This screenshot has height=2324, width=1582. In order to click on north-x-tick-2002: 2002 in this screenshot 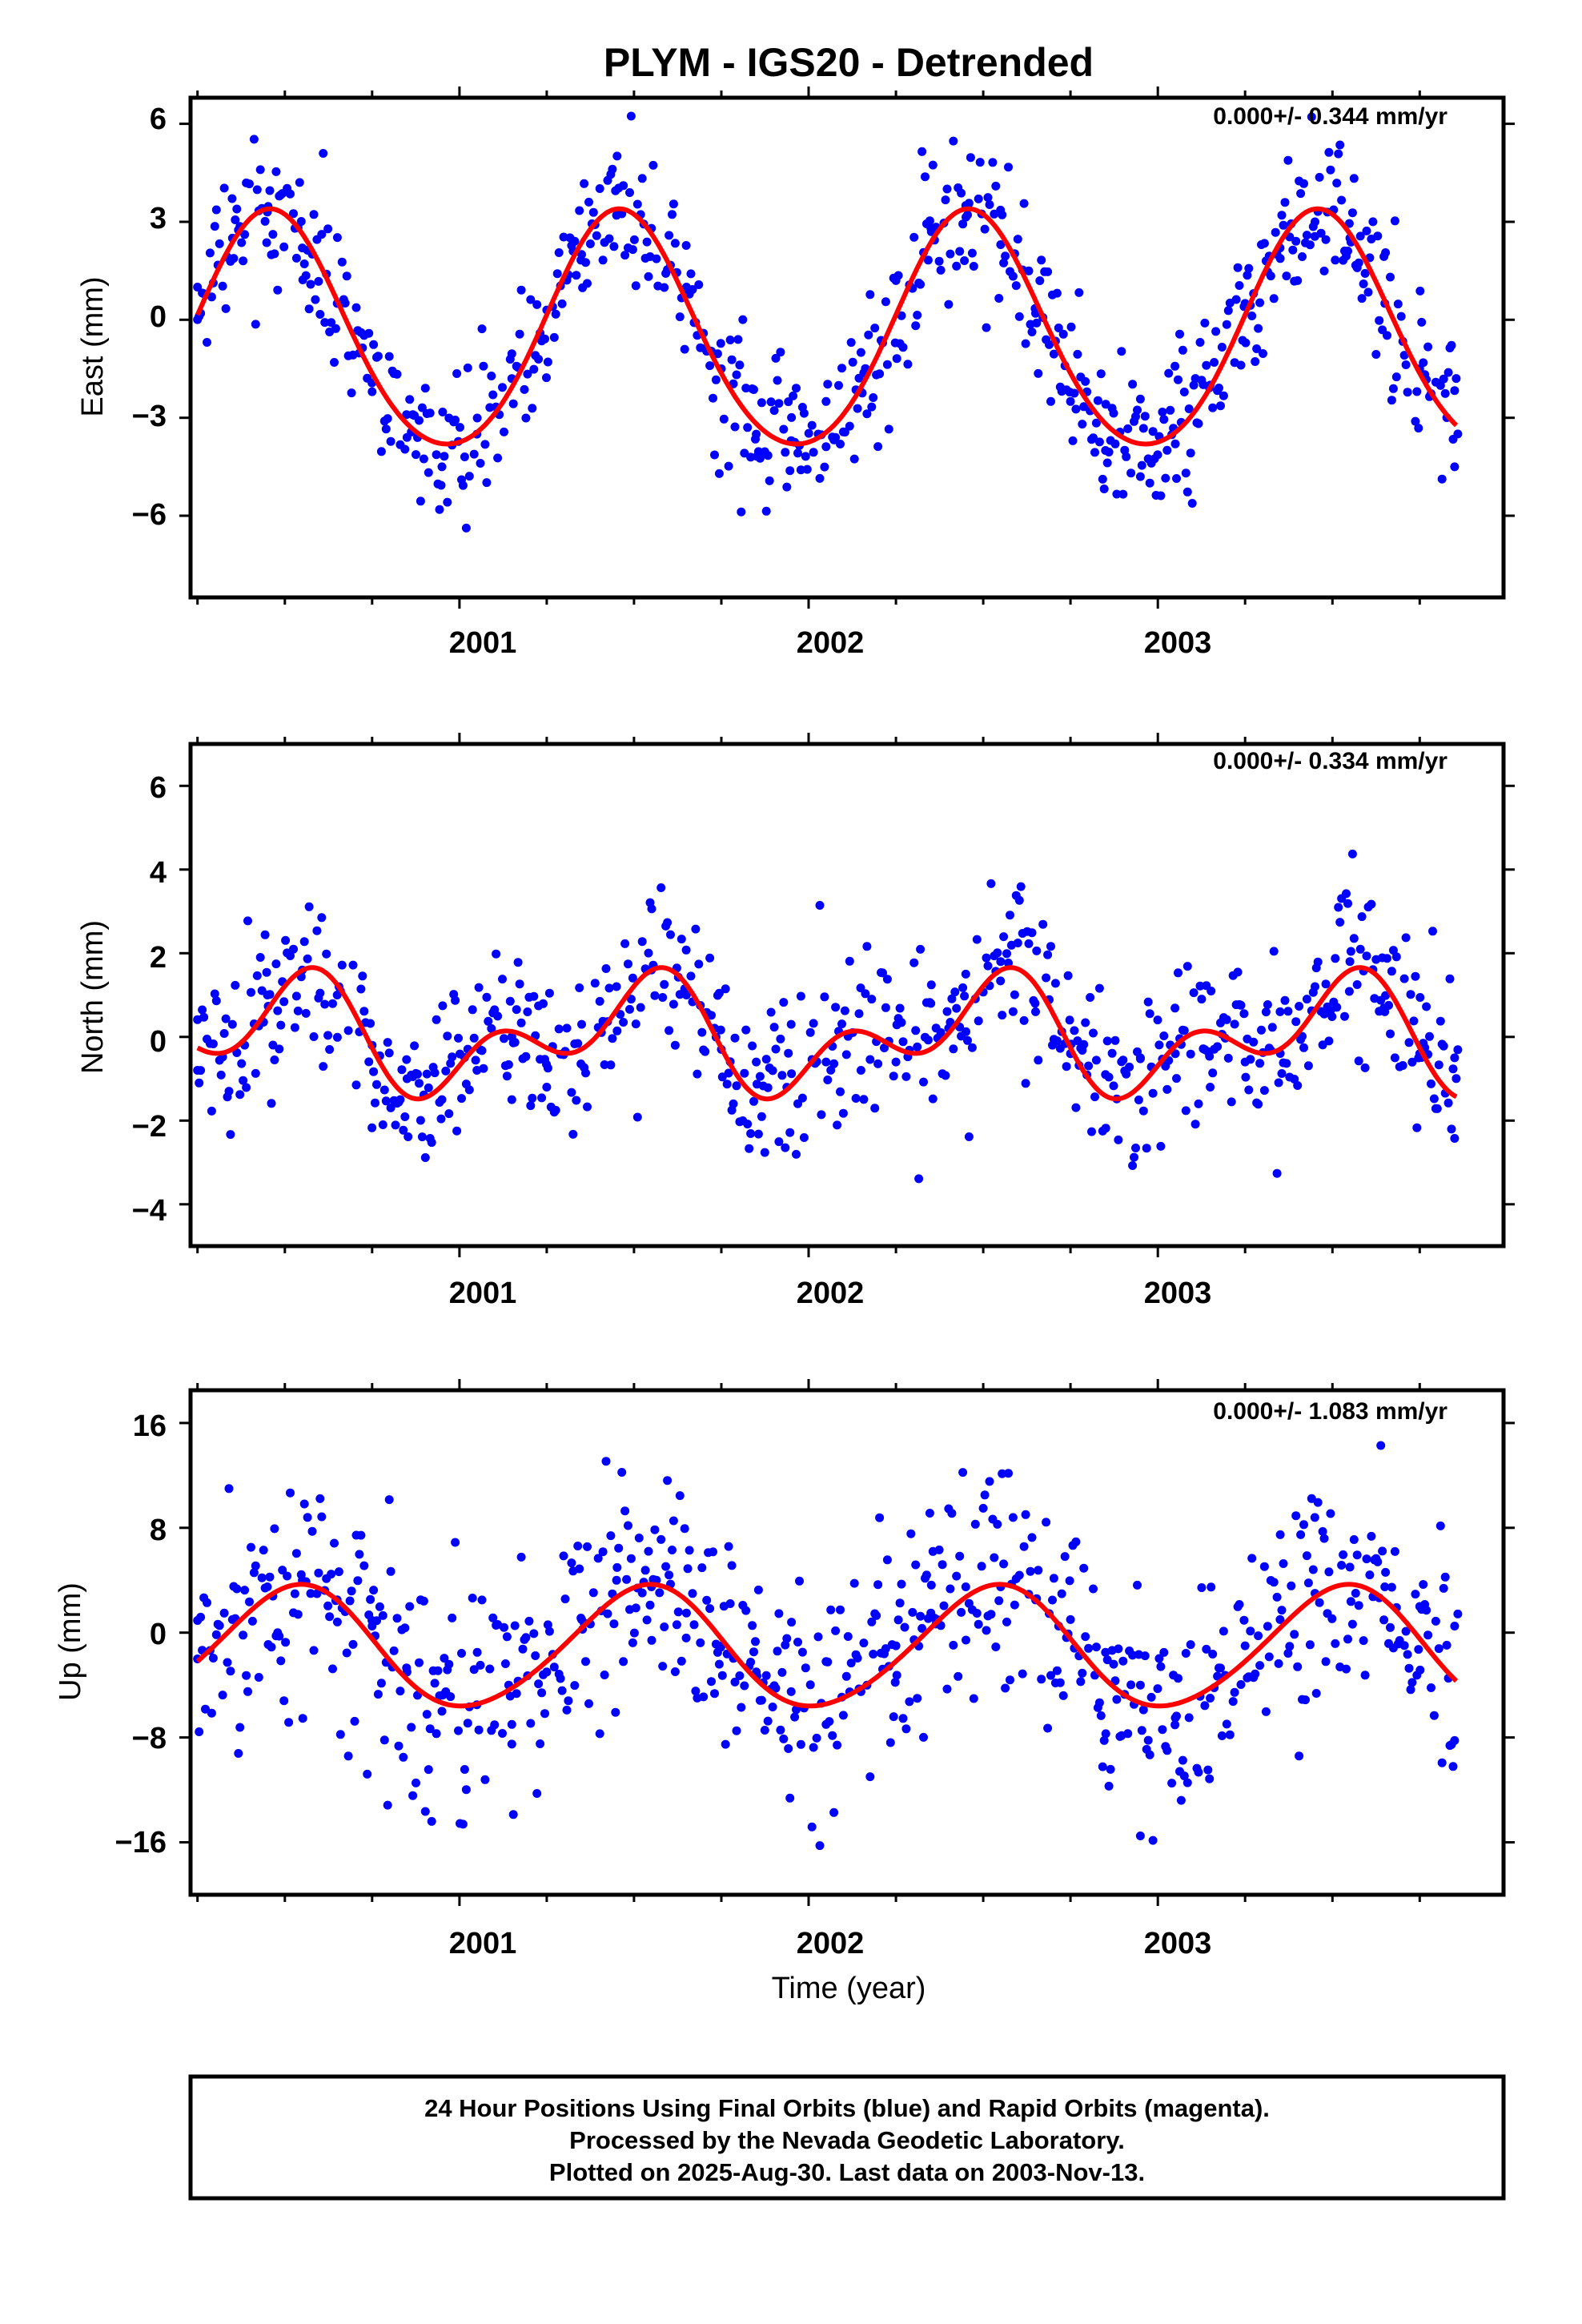, I will do `click(831, 1294)`.